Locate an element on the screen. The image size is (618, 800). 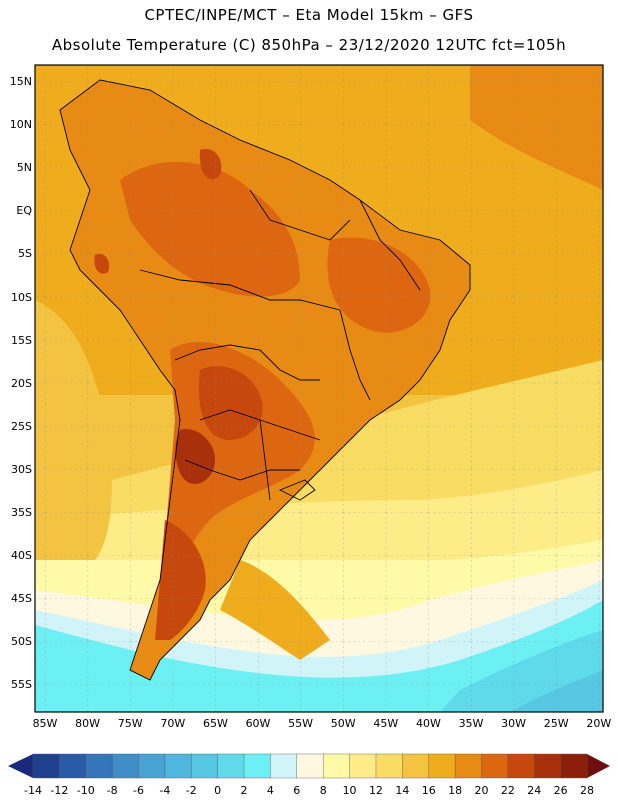
lat-label: 45S is located at coordinates (21, 599).